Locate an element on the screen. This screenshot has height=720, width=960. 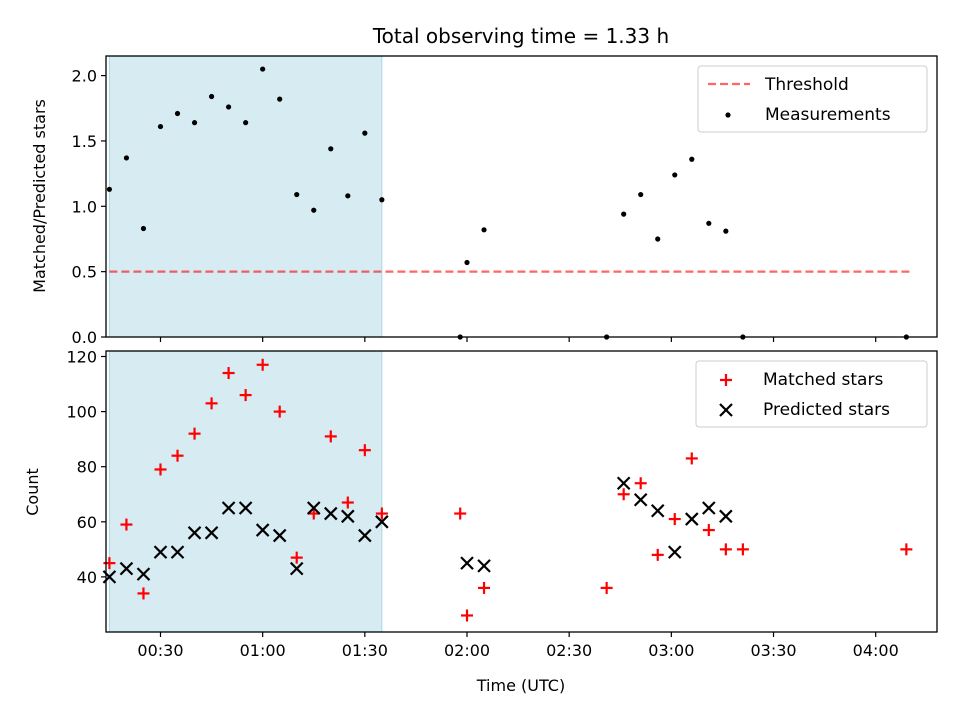
x-axis-label: Time (UTC) is located at coordinates (520, 685).